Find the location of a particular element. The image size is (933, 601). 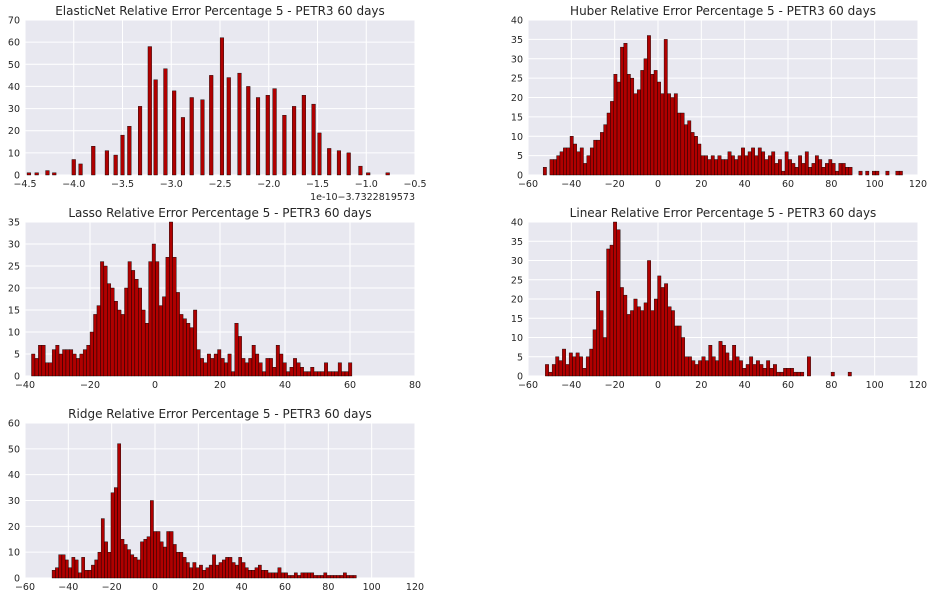

x-tick-label: 20 is located at coordinates (220, 385).